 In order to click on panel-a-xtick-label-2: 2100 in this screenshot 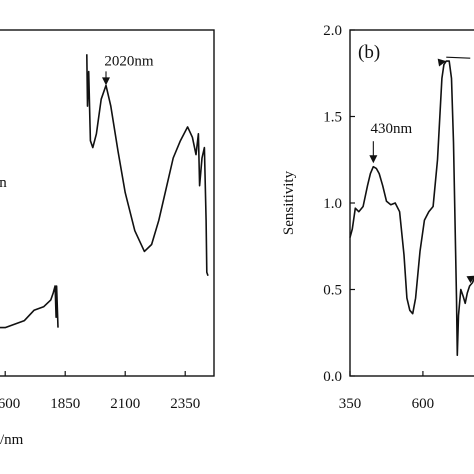, I will do `click(125, 404)`.